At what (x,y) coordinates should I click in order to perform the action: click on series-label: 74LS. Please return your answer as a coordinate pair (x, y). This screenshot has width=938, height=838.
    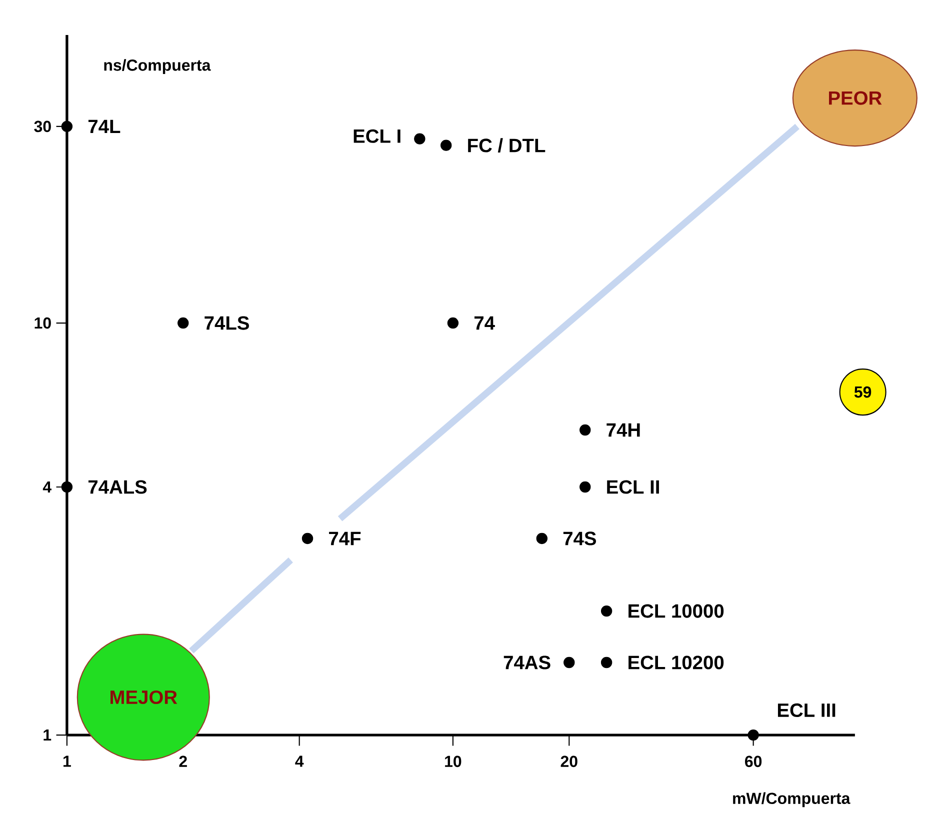
    Looking at the image, I should click on (226, 323).